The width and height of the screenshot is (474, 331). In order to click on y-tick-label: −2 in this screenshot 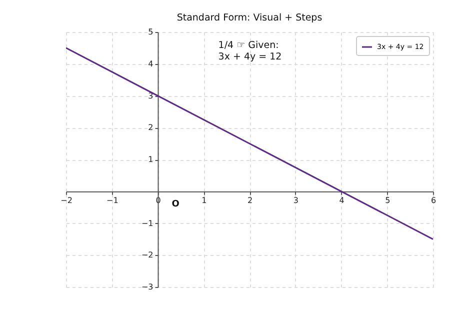, I will do `click(147, 255)`.